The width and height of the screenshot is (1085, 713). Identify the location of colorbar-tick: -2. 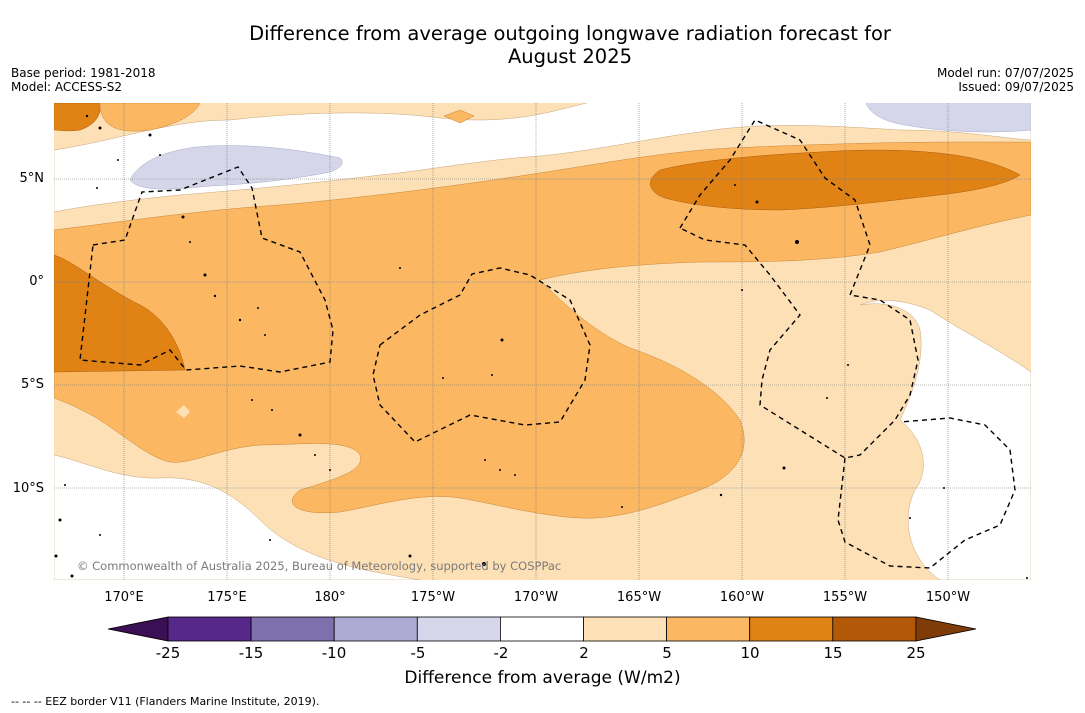
(501, 653).